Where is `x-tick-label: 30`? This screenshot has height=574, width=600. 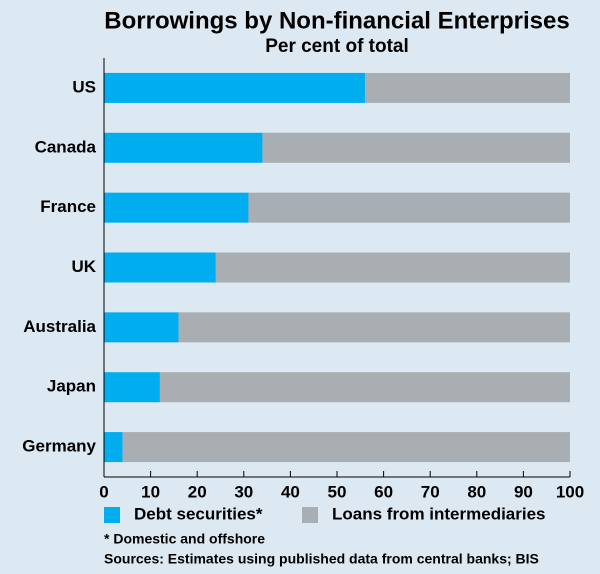 x-tick-label: 30 is located at coordinates (243, 491).